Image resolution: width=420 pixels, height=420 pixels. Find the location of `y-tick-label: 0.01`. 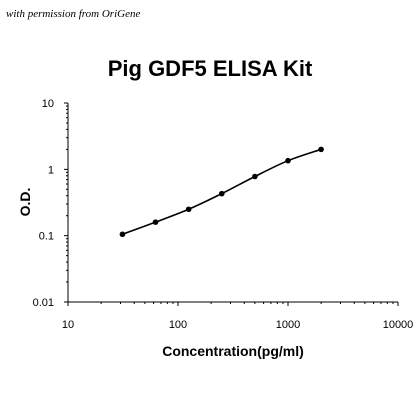

y-tick-label: 0.01 is located at coordinates (43, 303).